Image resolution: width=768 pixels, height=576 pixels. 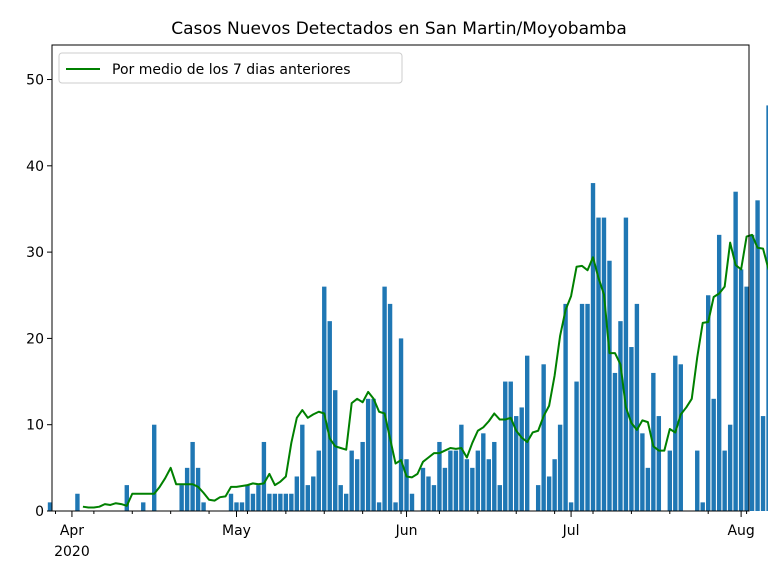 I want to click on x-tick-label: Apr, so click(x=72, y=531).